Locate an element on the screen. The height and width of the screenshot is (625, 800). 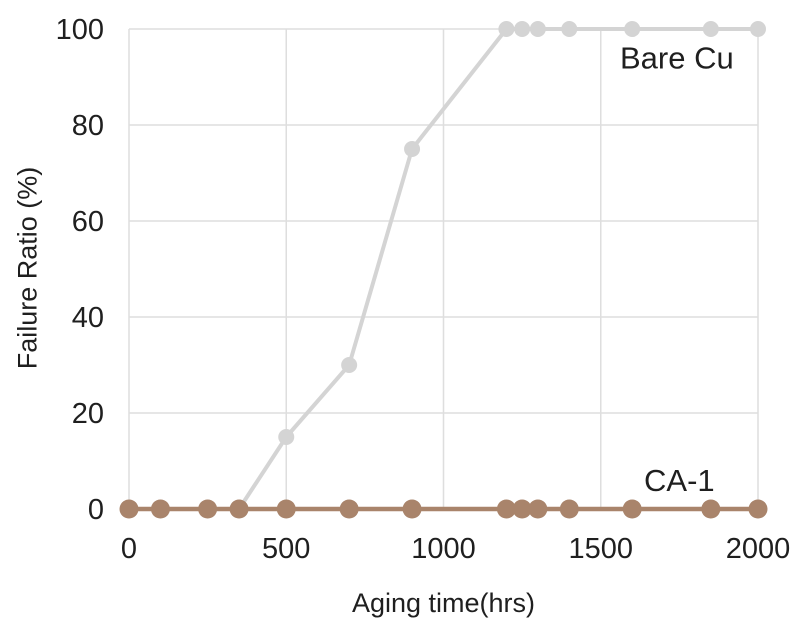
y-tick-label: 20 is located at coordinates (88, 414).